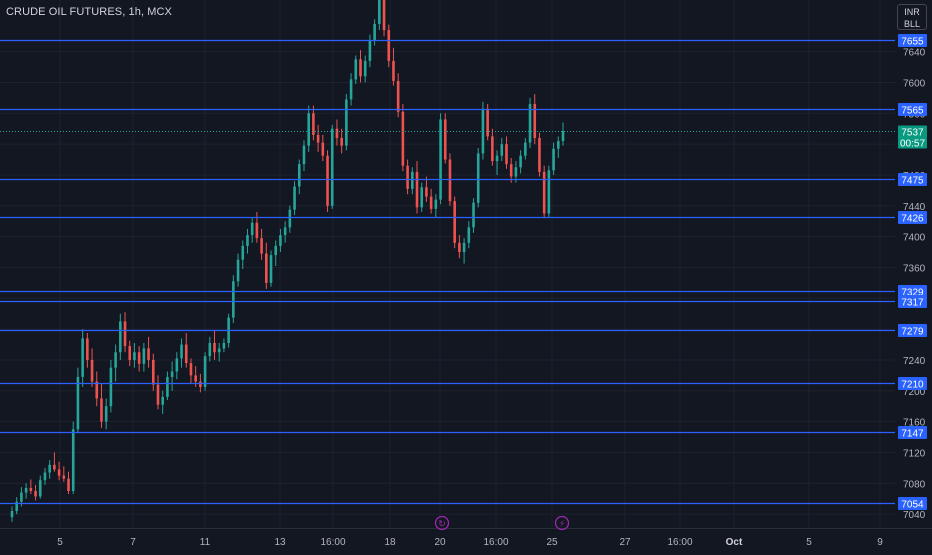 The width and height of the screenshot is (932, 555). What do you see at coordinates (734, 542) in the screenshot?
I see `x-tick-label: Oct` at bounding box center [734, 542].